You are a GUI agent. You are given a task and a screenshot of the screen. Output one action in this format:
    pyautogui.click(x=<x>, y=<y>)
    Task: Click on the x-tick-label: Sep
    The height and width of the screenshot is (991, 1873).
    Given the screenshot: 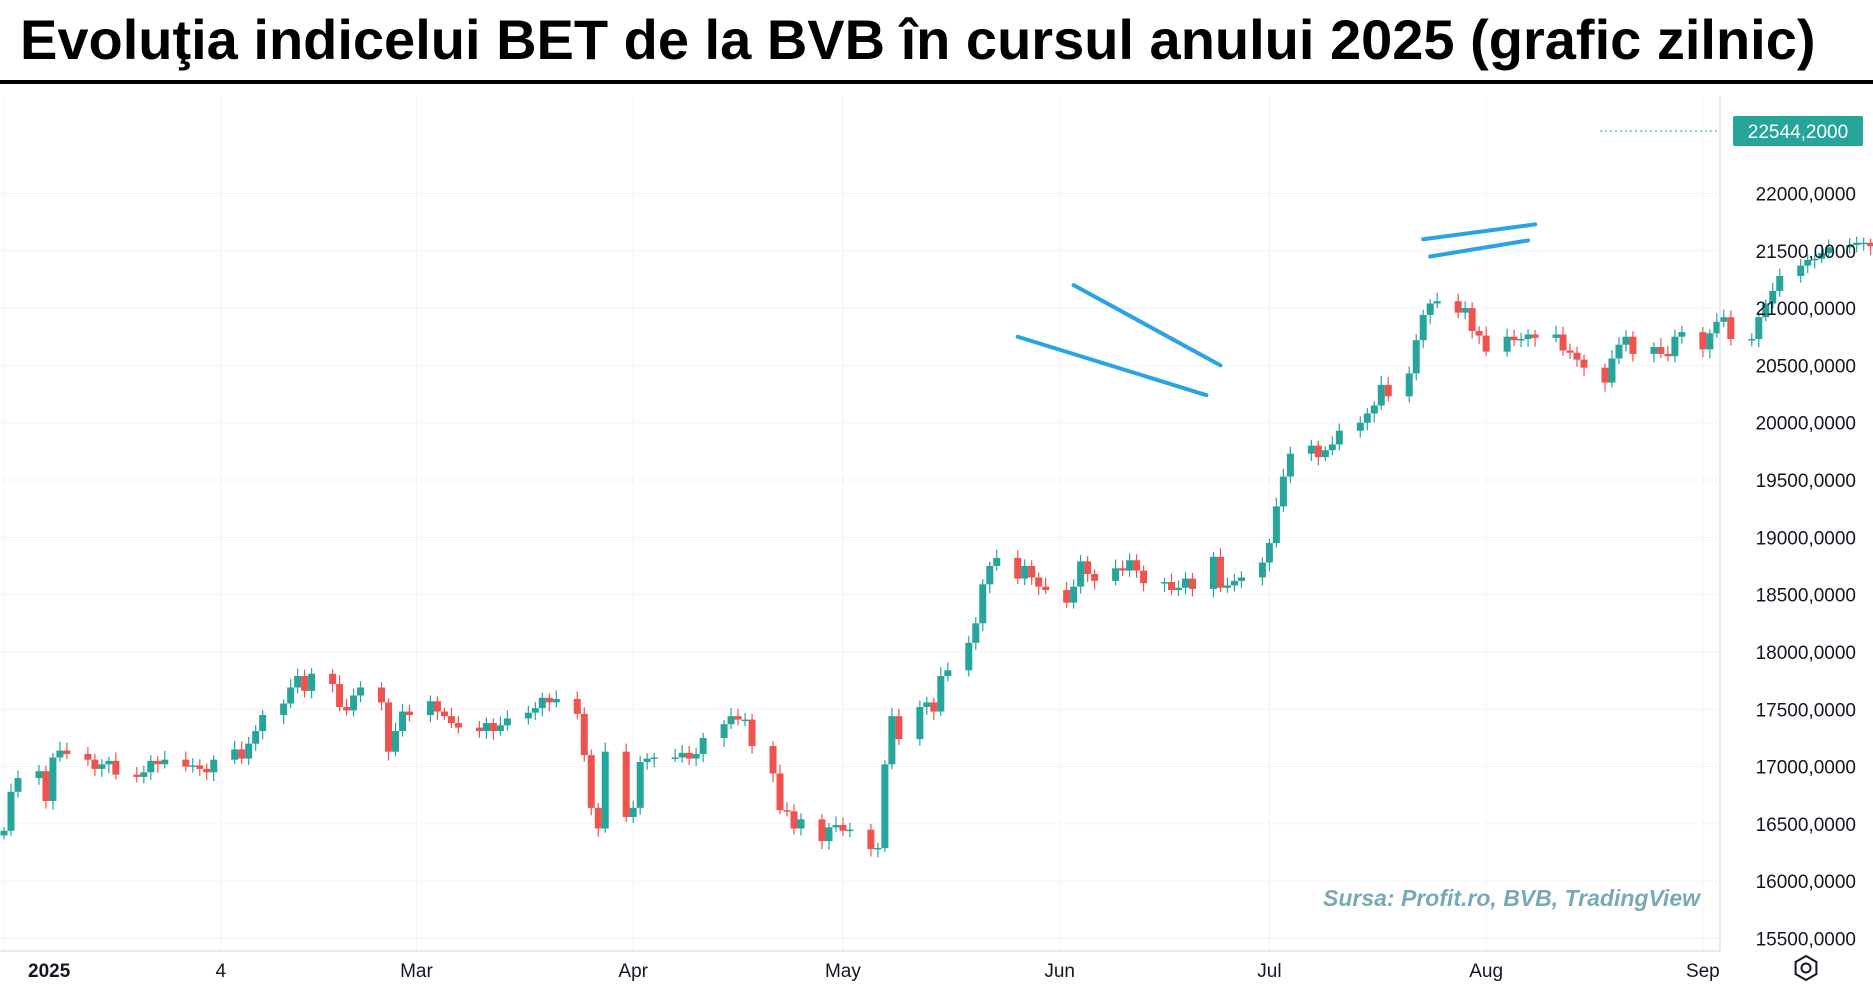 What is the action you would take?
    pyautogui.click(x=1703, y=971)
    